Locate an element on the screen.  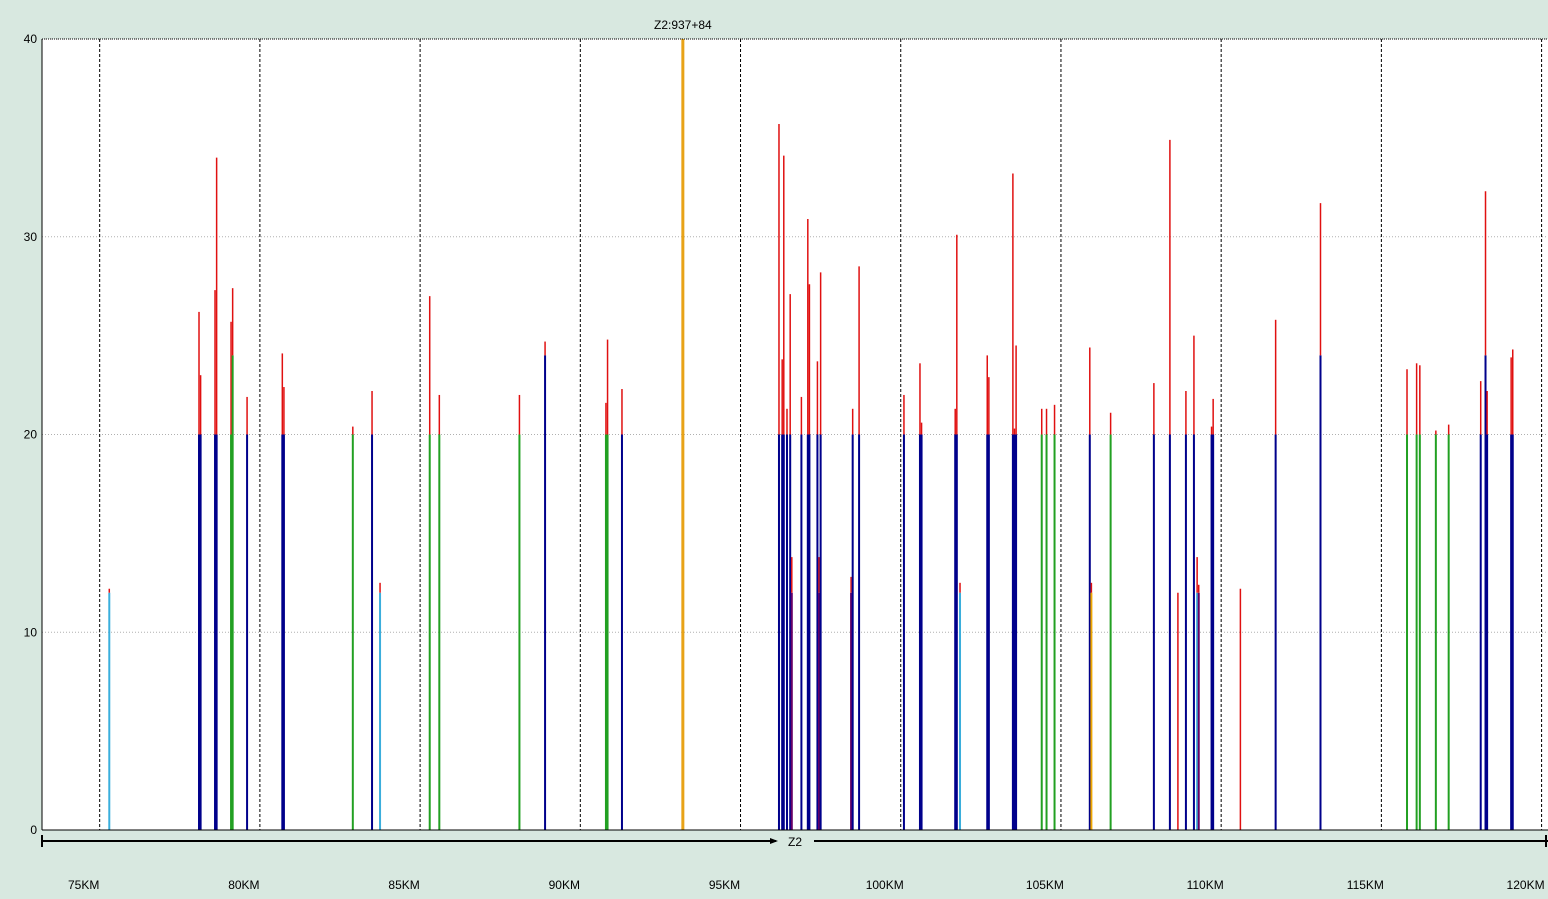
marker-layer: Z2:937+84 is located at coordinates (683, 424).